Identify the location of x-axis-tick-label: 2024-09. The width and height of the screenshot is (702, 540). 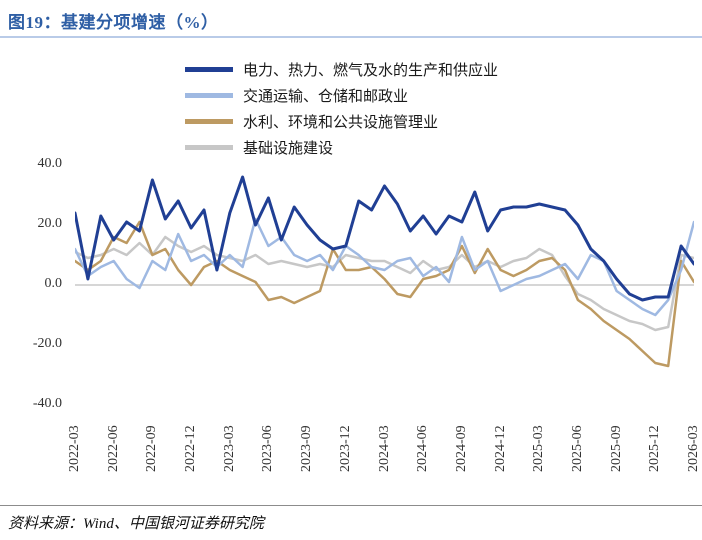
(461, 448).